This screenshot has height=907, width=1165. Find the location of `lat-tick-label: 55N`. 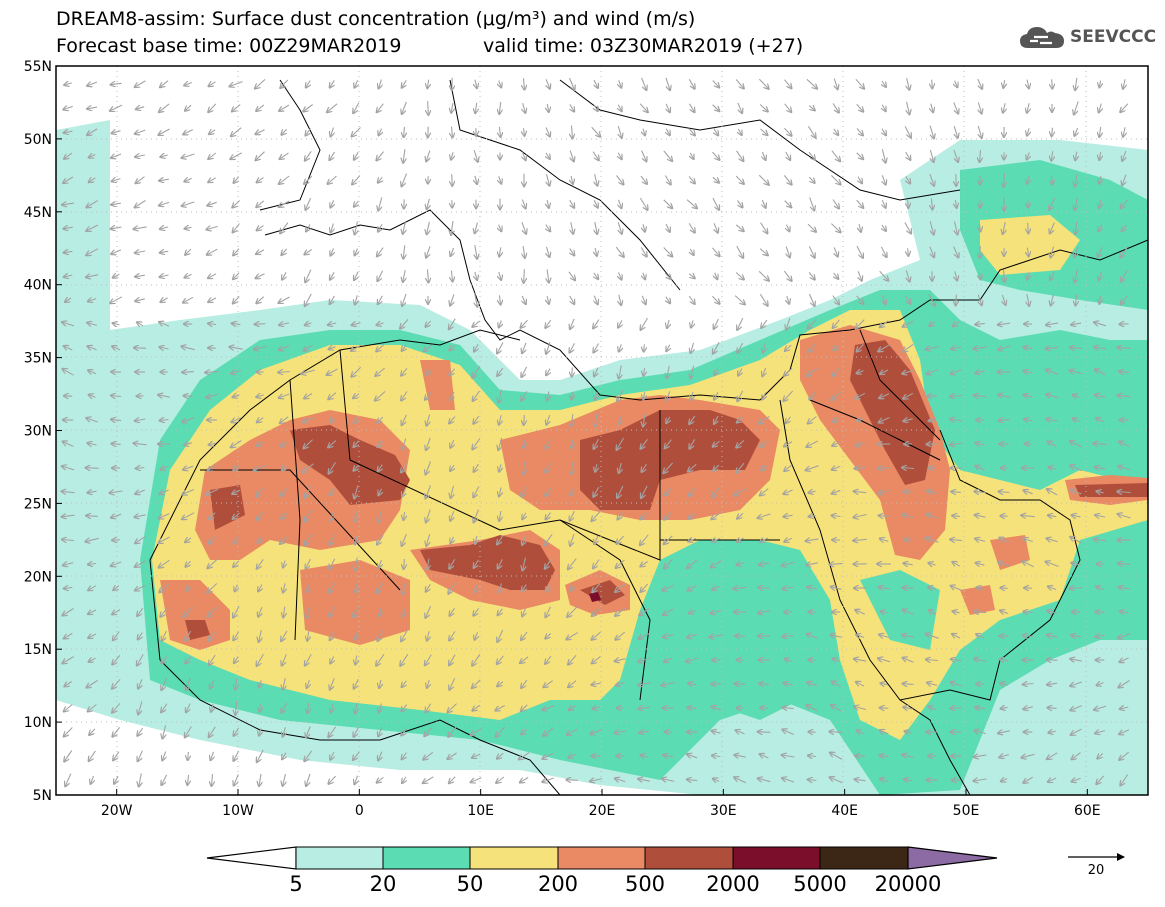

lat-tick-label: 55N is located at coordinates (38, 67).